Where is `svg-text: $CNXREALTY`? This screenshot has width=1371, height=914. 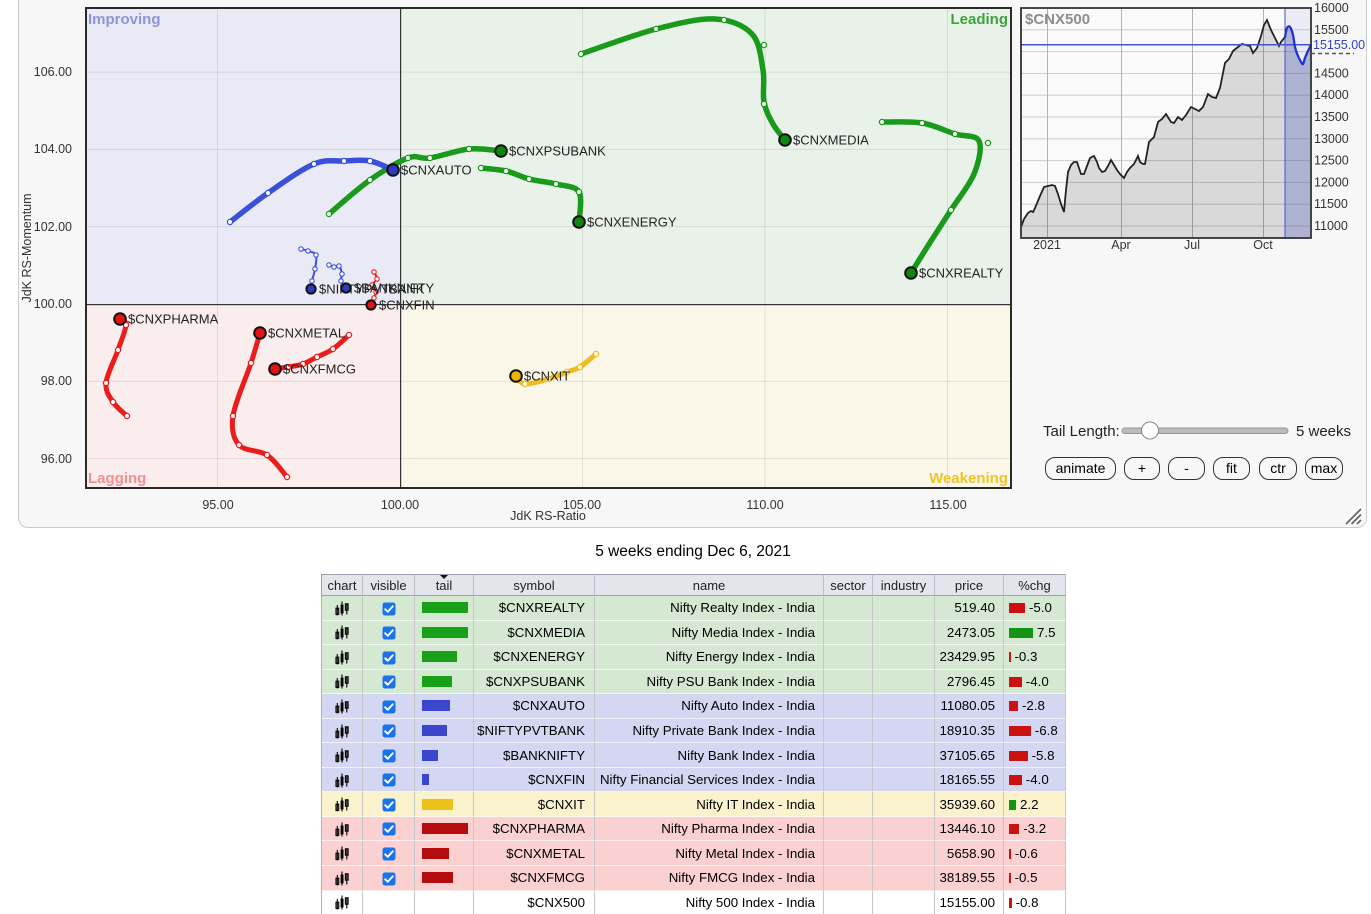
svg-text: $CNXREALTY is located at coordinates (961, 273).